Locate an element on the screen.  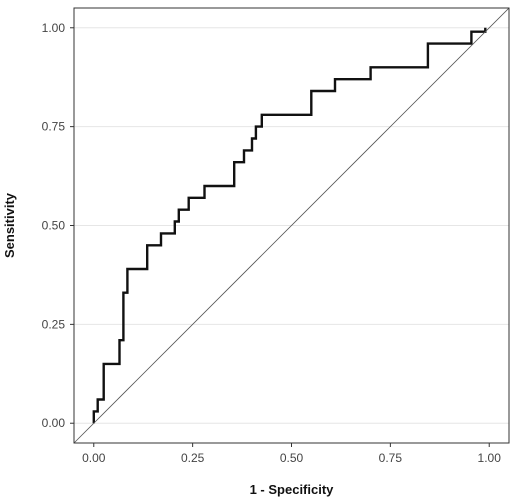
x-tick-label: 0.00 is located at coordinates (94, 458).